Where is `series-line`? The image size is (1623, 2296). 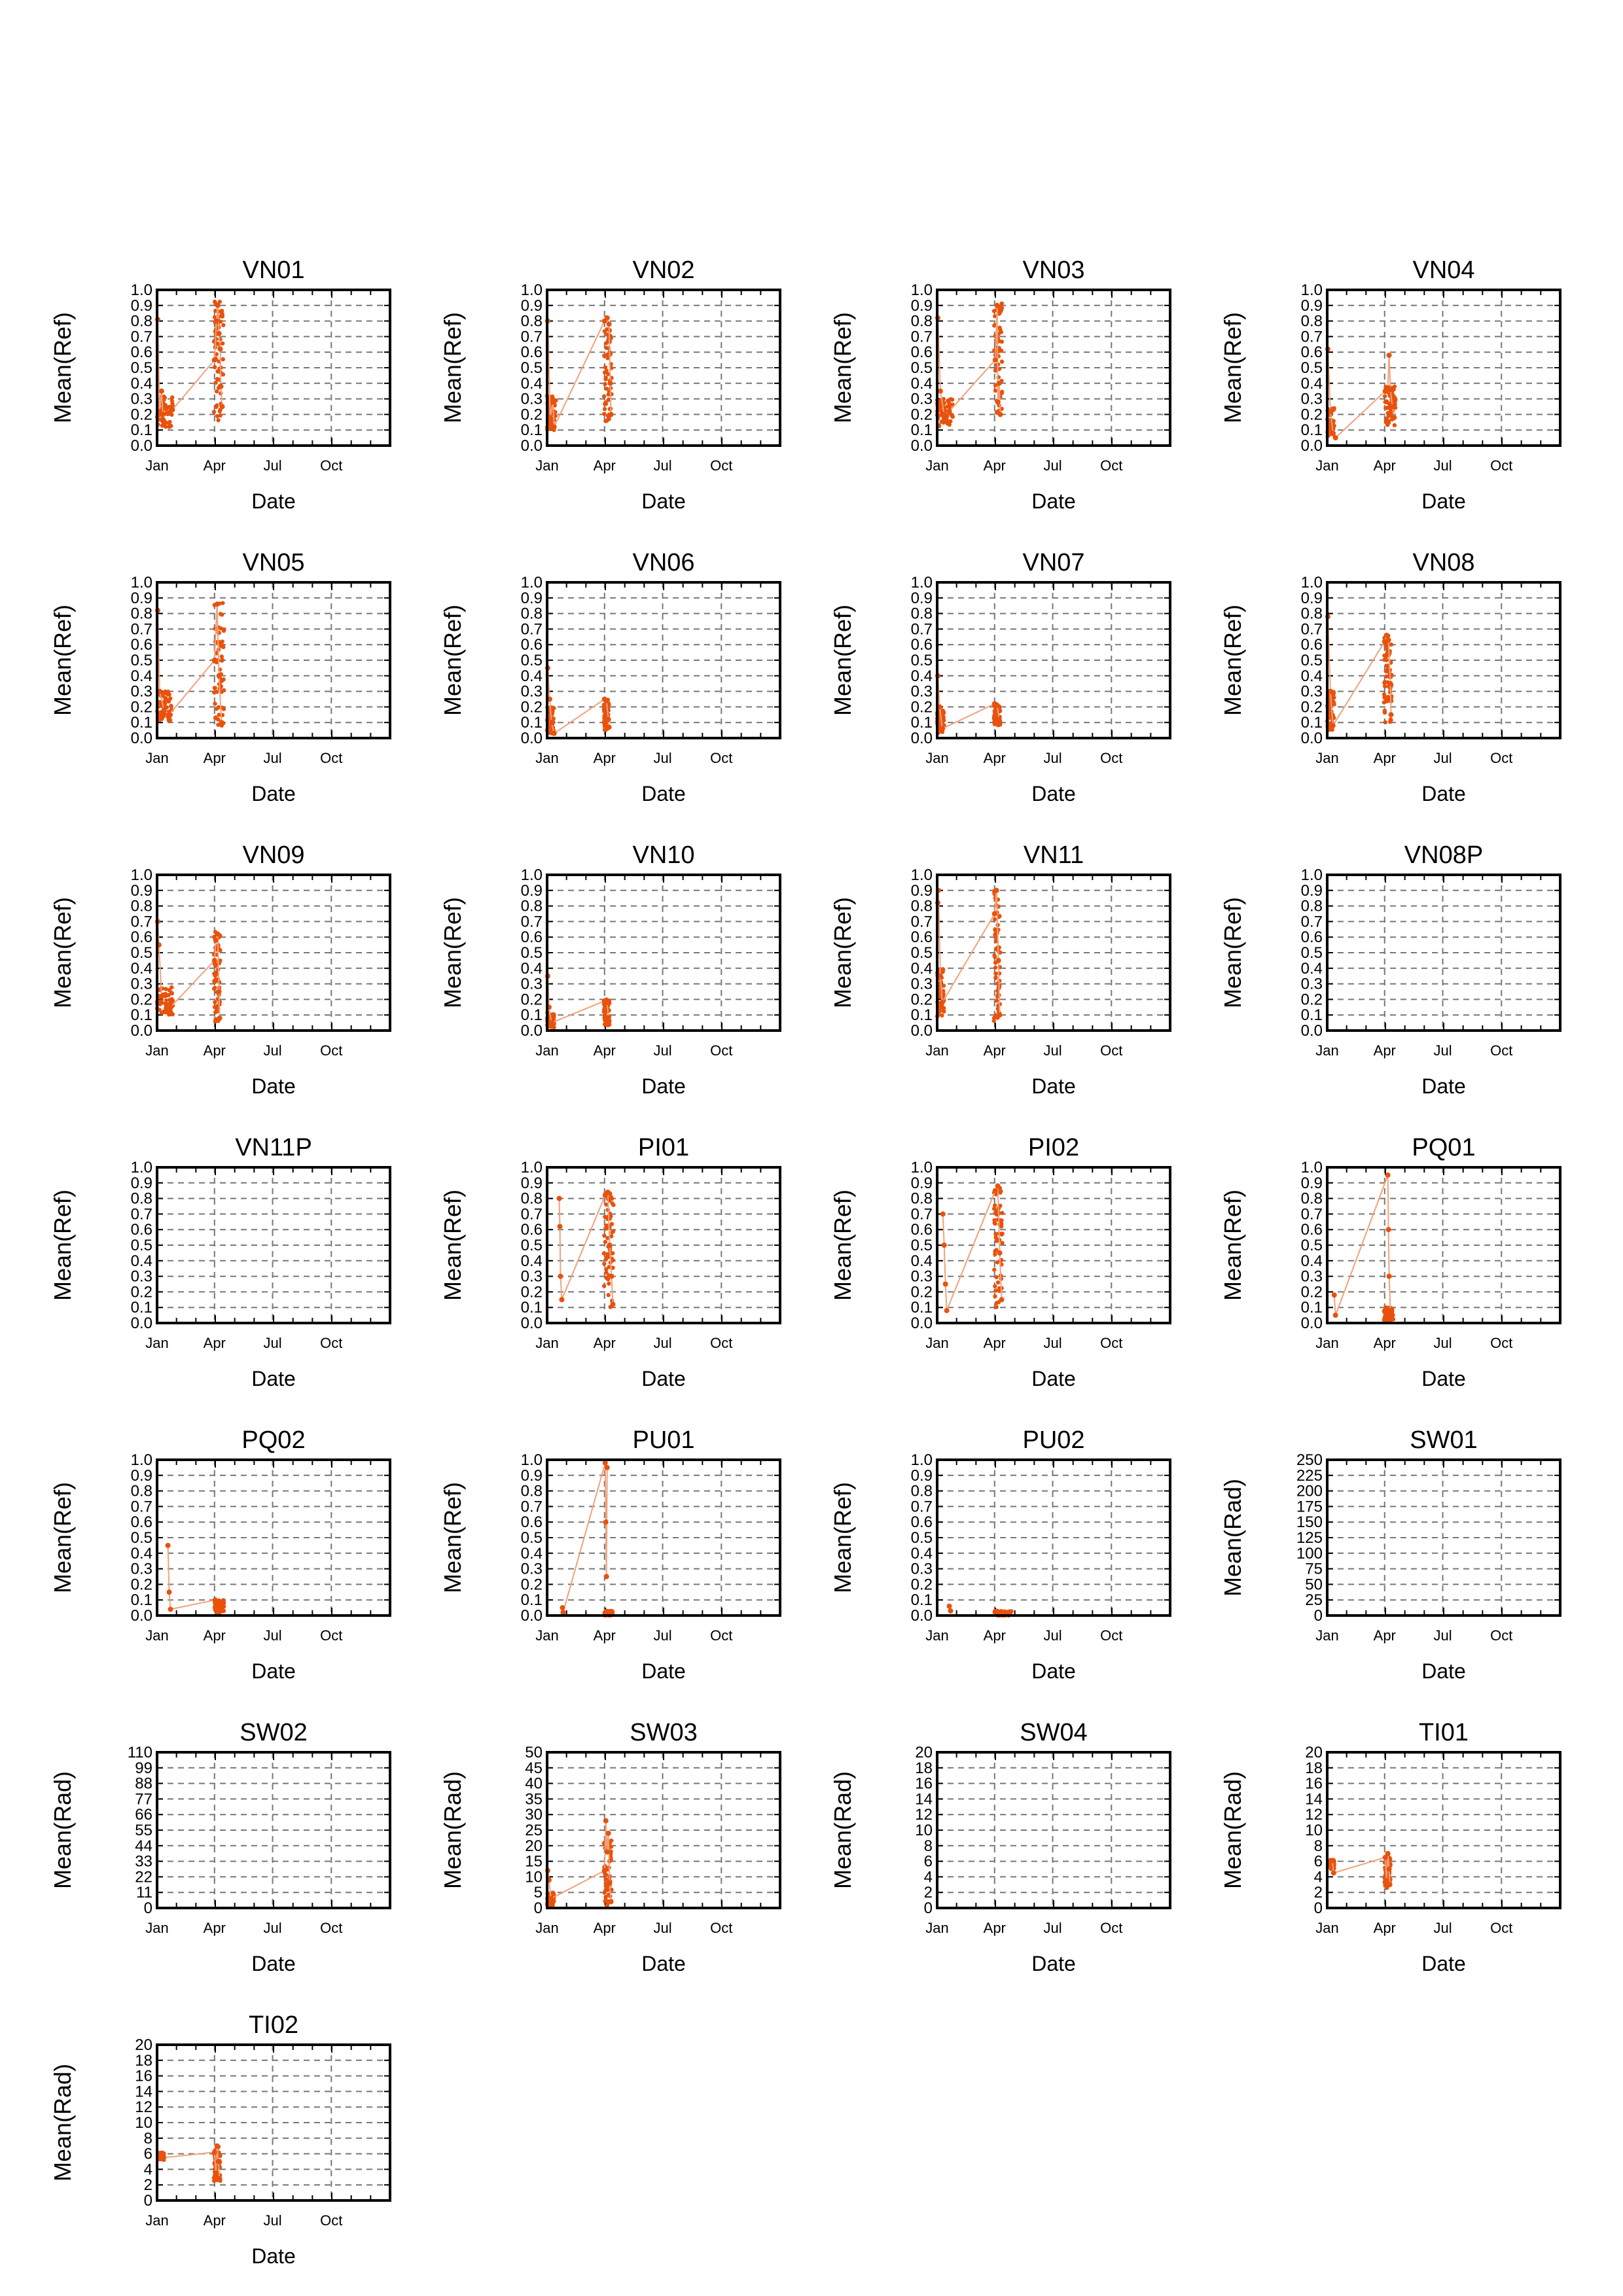
series-line is located at coordinates (190, 361).